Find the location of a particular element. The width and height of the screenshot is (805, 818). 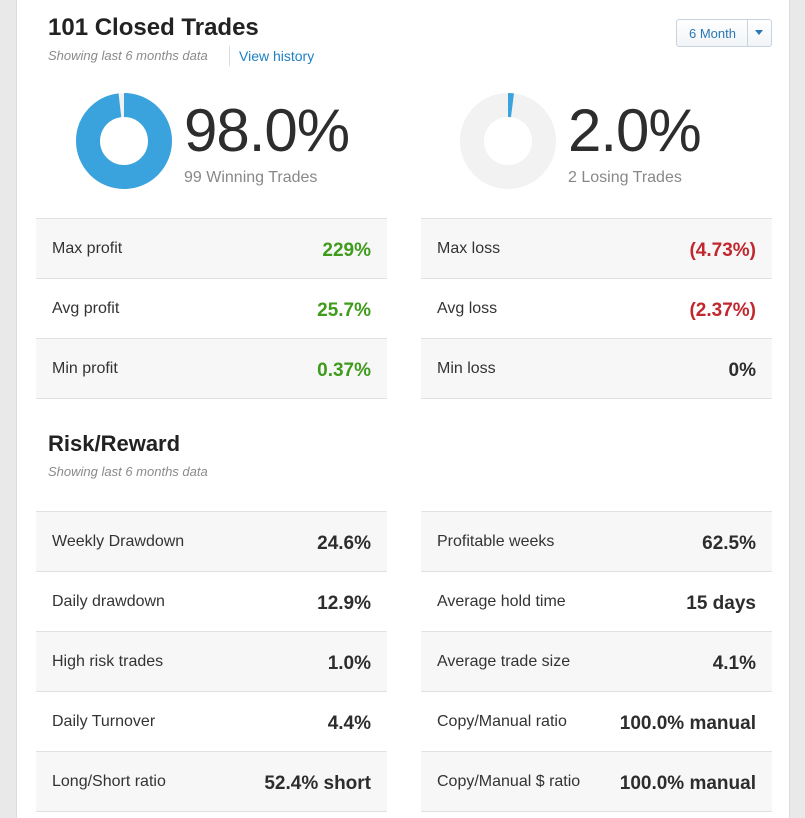

stat-row-daily-drawdown: Daily drawdown 12.9% is located at coordinates (211, 602).